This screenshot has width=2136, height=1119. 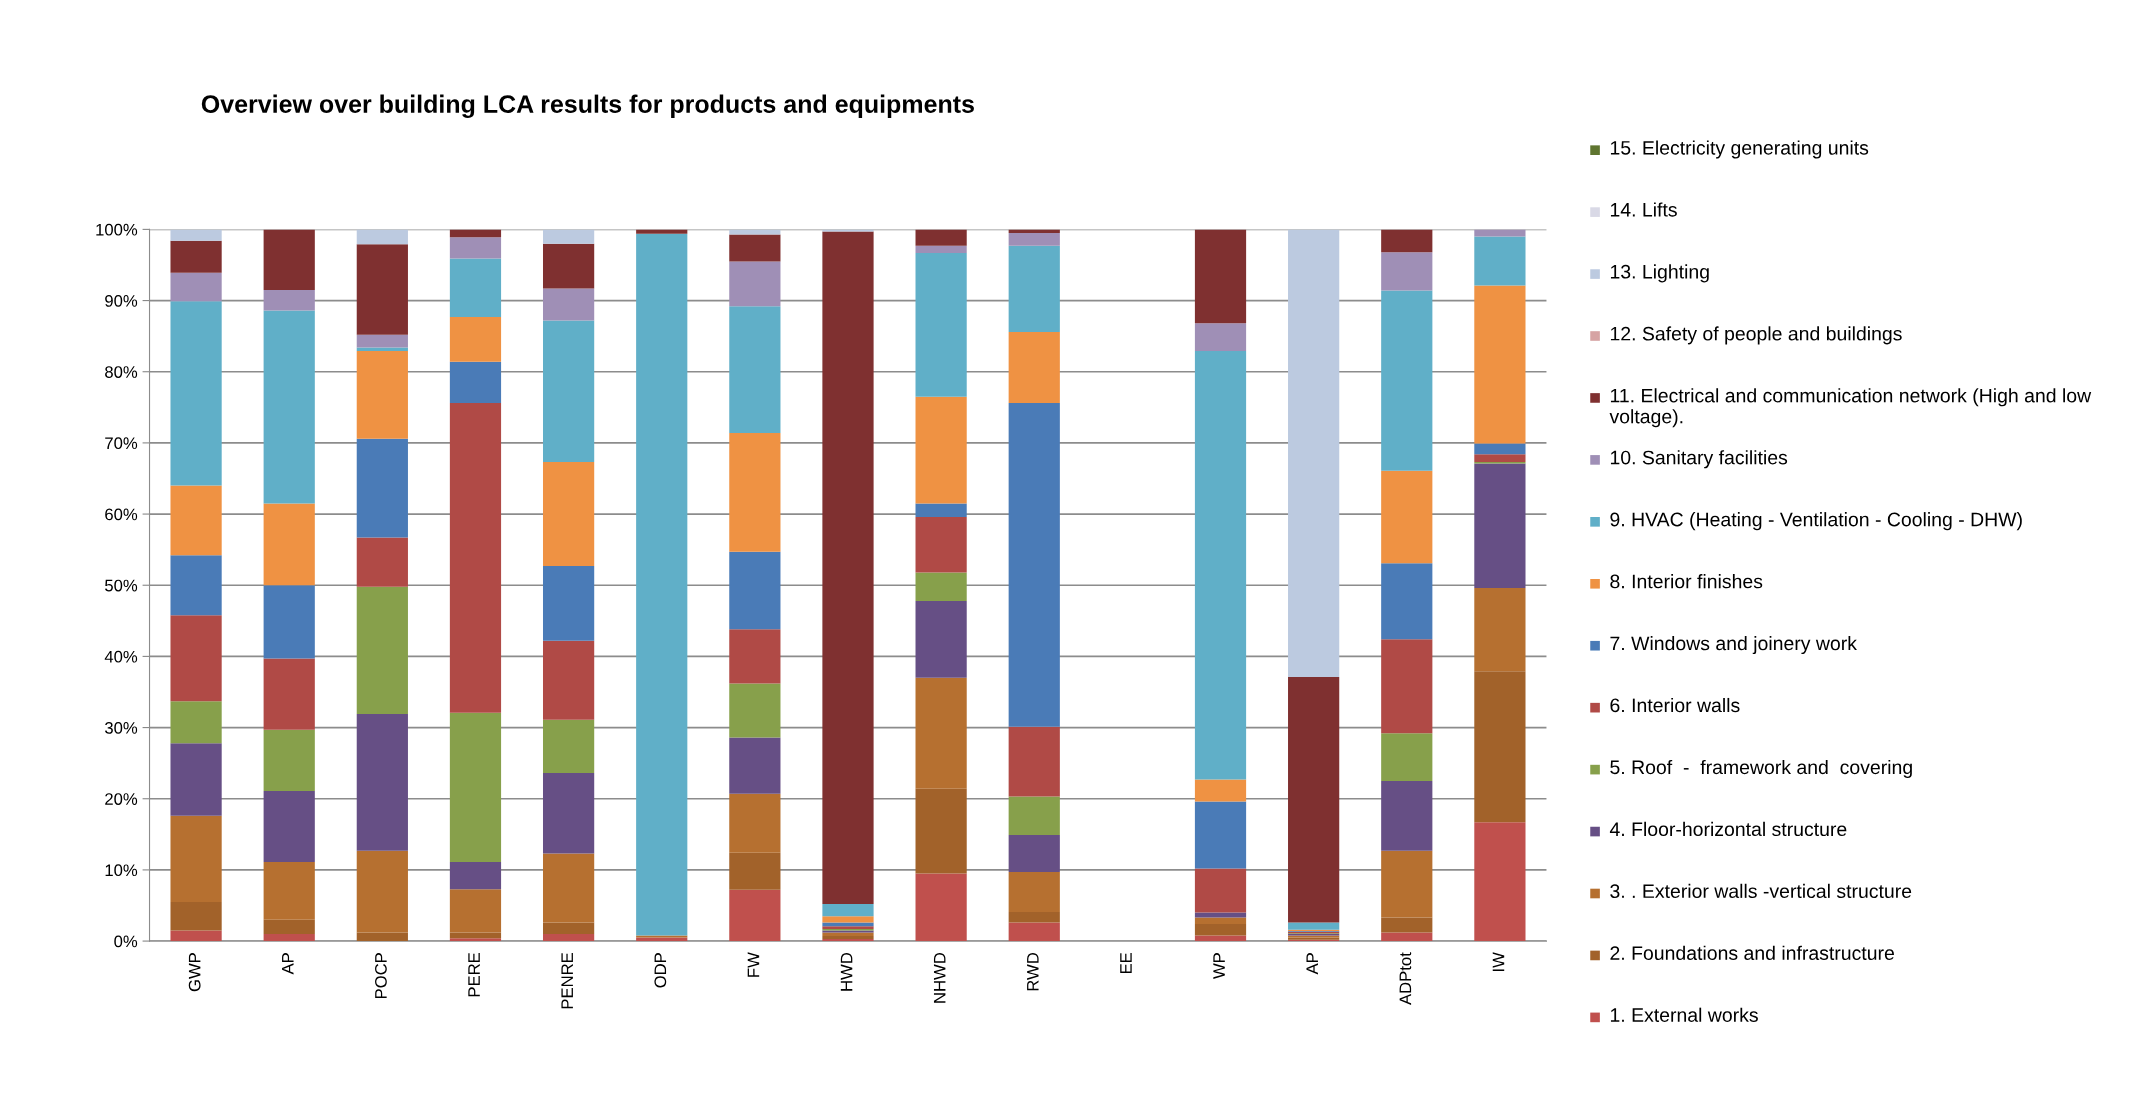 What do you see at coordinates (939, 977) in the screenshot?
I see `x-tick-label: NHWD` at bounding box center [939, 977].